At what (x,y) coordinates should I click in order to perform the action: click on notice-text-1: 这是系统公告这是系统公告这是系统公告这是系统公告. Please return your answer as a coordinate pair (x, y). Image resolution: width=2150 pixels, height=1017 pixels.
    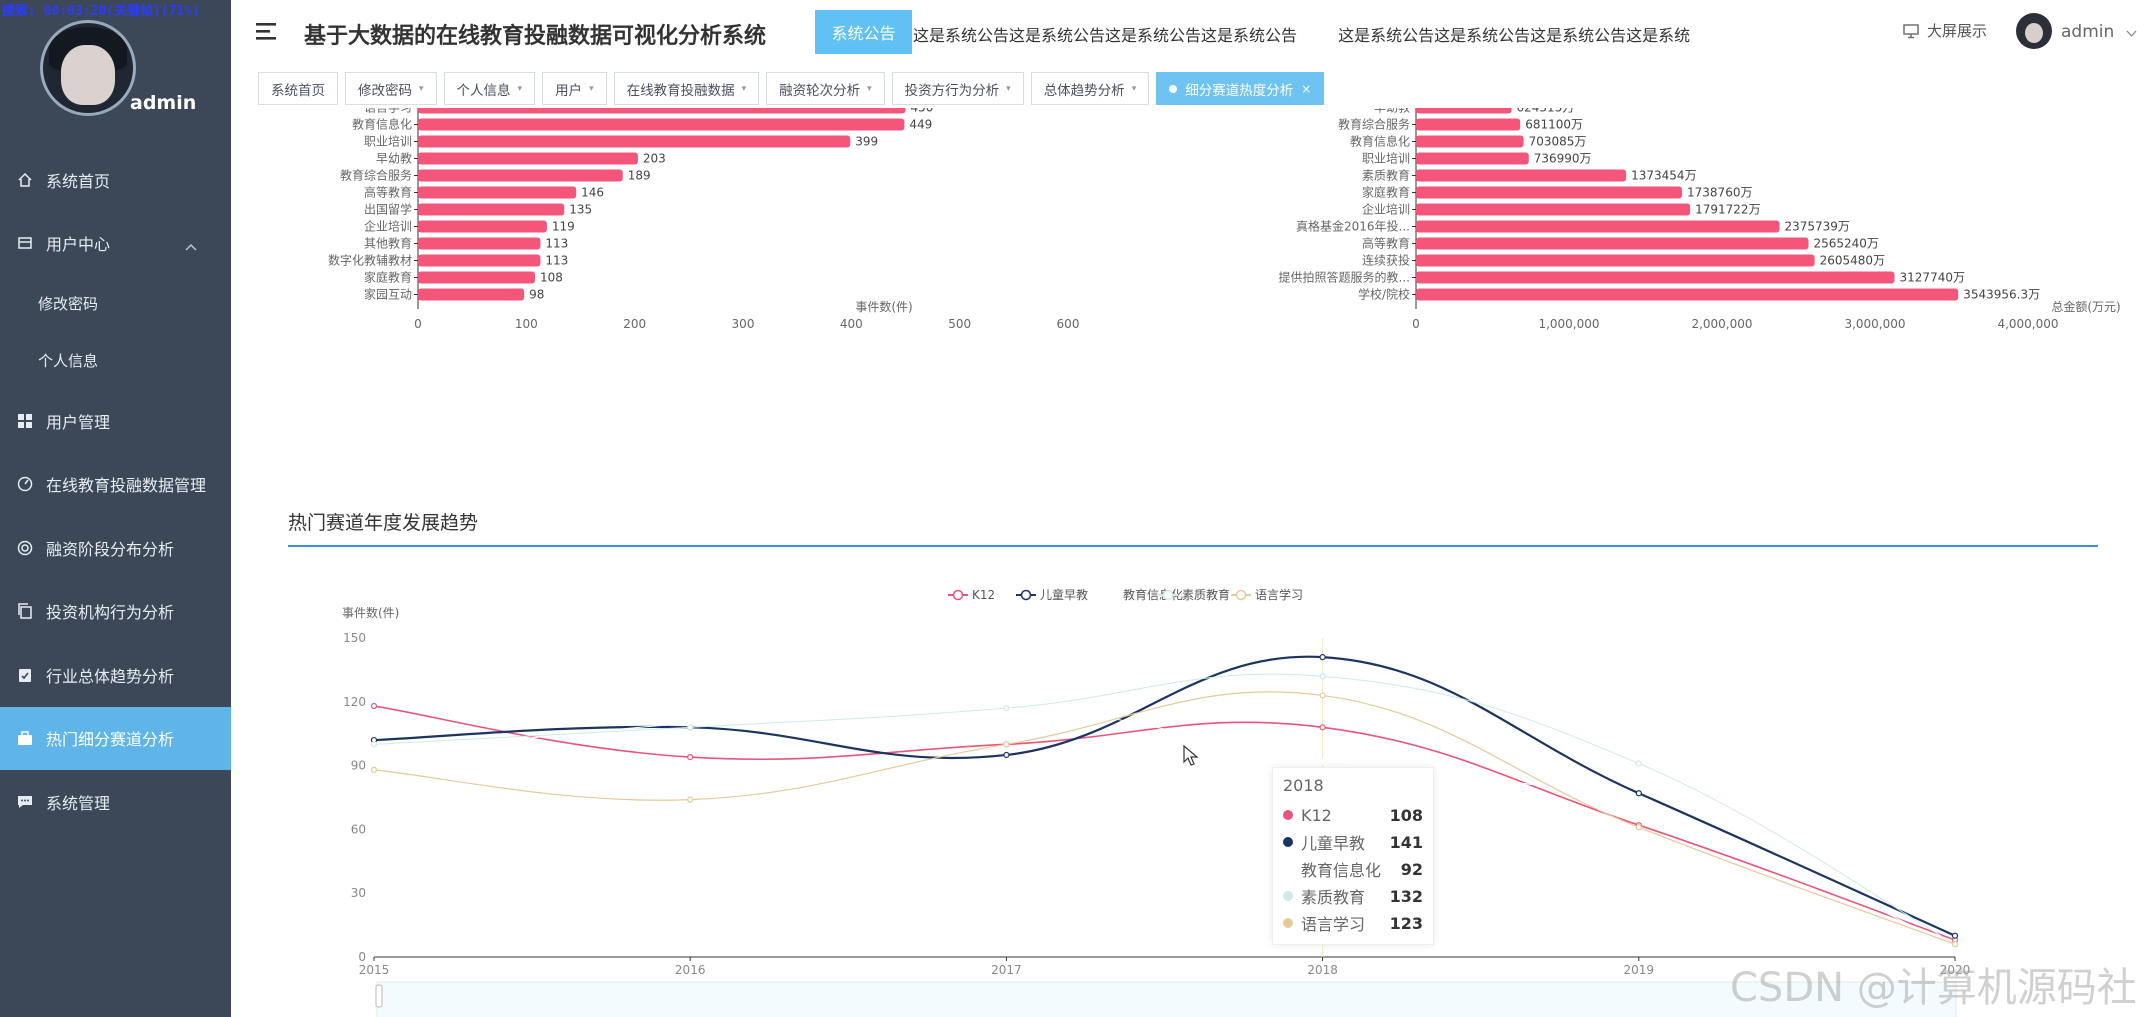
    Looking at the image, I should click on (1105, 35).